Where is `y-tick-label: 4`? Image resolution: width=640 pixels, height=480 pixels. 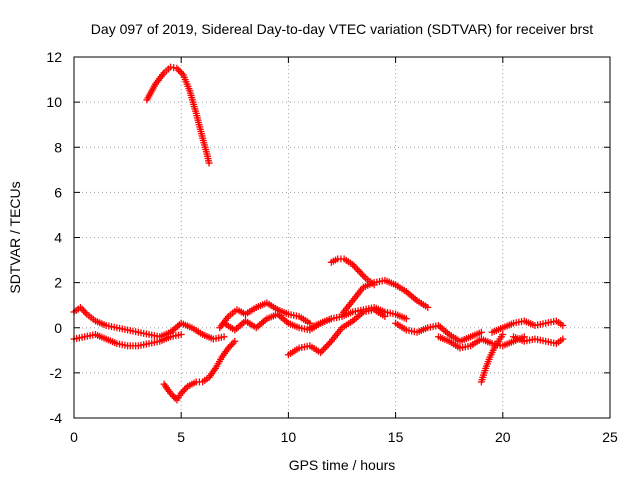
y-tick-label: 4 is located at coordinates (58, 238).